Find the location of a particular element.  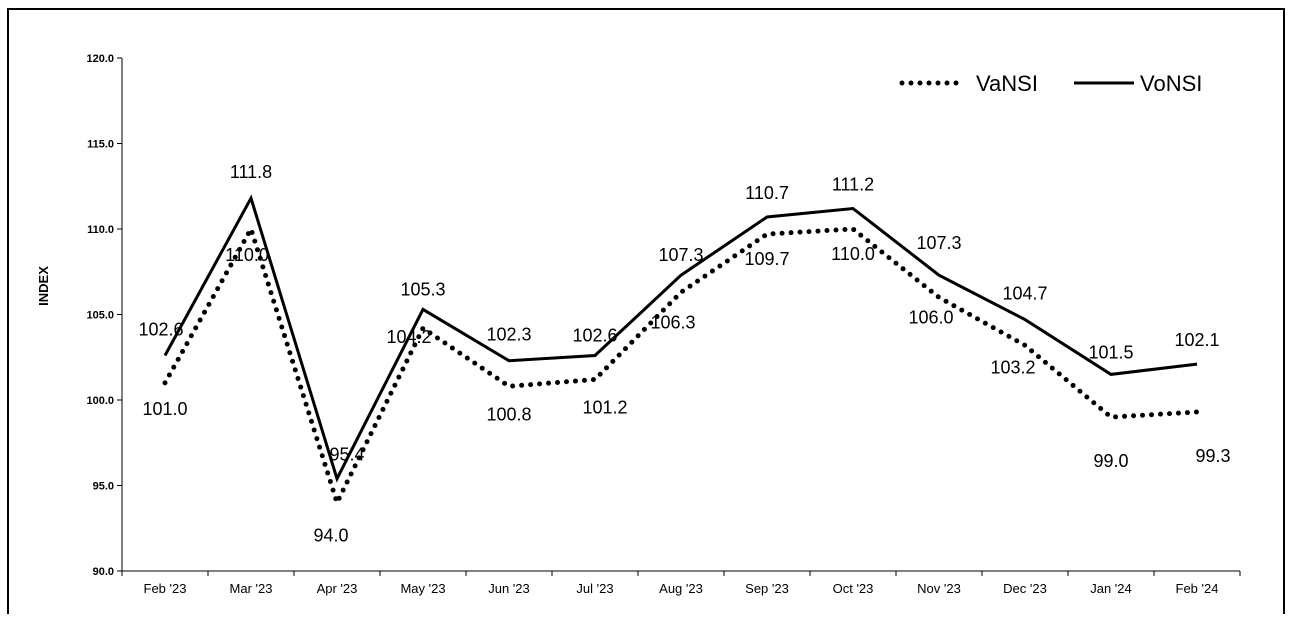

y-tick-label: 90.0 is located at coordinates (103, 572).